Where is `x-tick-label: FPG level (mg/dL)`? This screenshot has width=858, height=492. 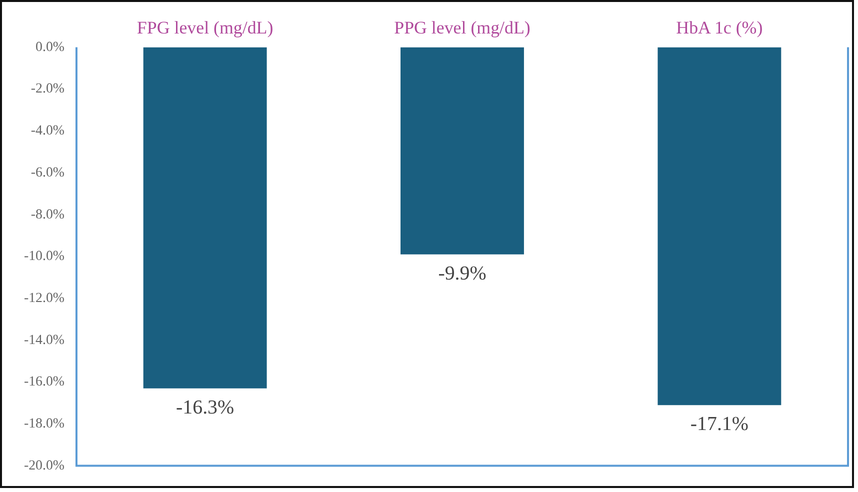 x-tick-label: FPG level (mg/dL) is located at coordinates (205, 27).